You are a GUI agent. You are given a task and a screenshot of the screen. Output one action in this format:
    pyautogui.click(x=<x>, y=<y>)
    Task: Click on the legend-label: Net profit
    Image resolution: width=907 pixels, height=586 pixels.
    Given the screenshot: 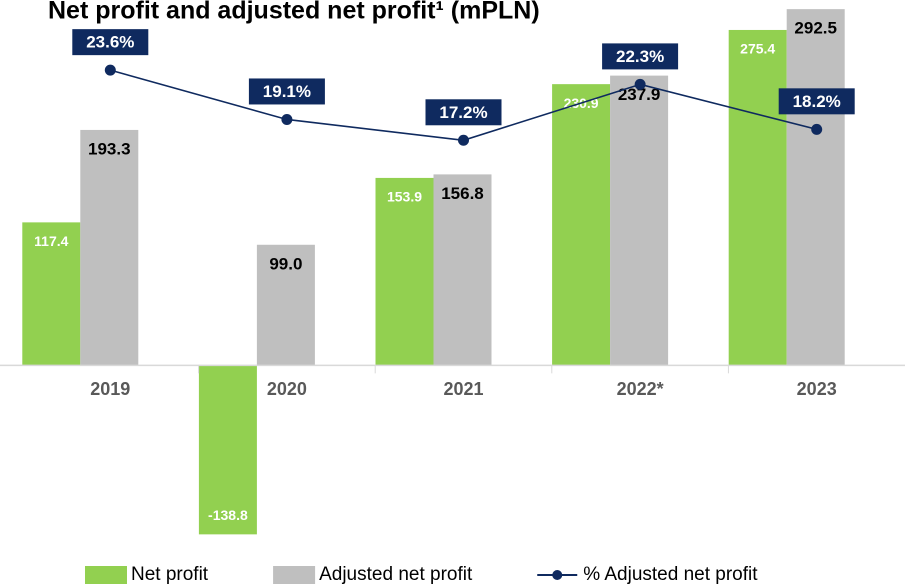 What is the action you would take?
    pyautogui.click(x=170, y=574)
    